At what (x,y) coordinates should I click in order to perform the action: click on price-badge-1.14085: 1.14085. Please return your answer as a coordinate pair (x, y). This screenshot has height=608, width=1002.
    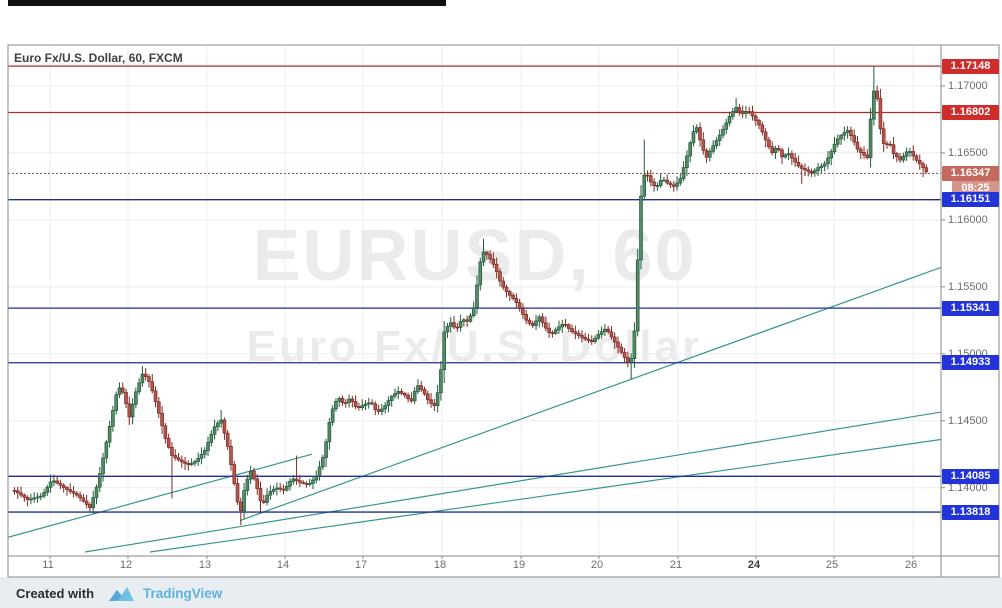
    Looking at the image, I should click on (970, 476).